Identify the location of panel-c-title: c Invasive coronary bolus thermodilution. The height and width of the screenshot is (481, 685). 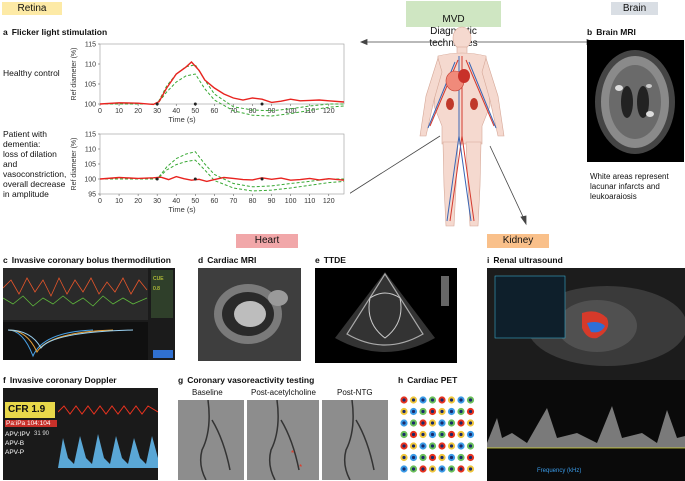
(87, 260).